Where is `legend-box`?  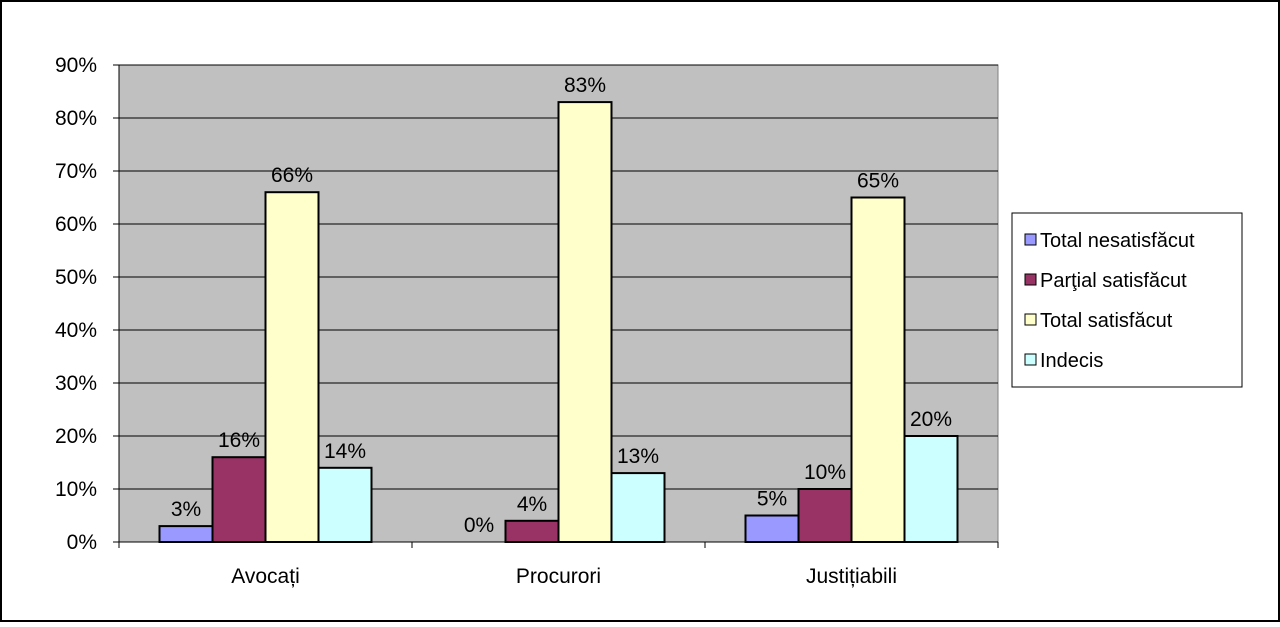 legend-box is located at coordinates (1127, 300).